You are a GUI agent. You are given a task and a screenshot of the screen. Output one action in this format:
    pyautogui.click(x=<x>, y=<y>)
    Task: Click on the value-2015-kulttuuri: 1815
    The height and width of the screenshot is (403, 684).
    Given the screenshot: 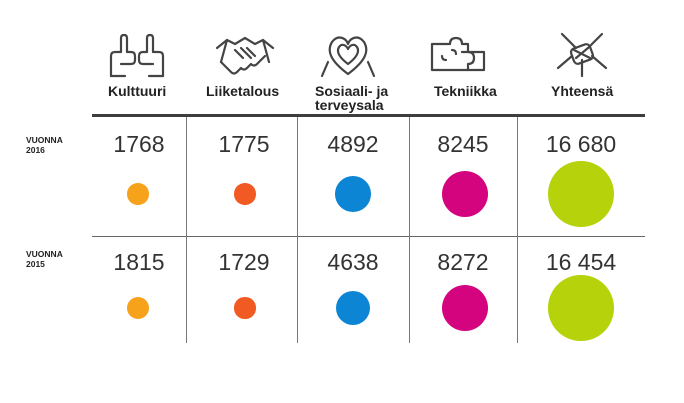 What is the action you would take?
    pyautogui.click(x=139, y=262)
    